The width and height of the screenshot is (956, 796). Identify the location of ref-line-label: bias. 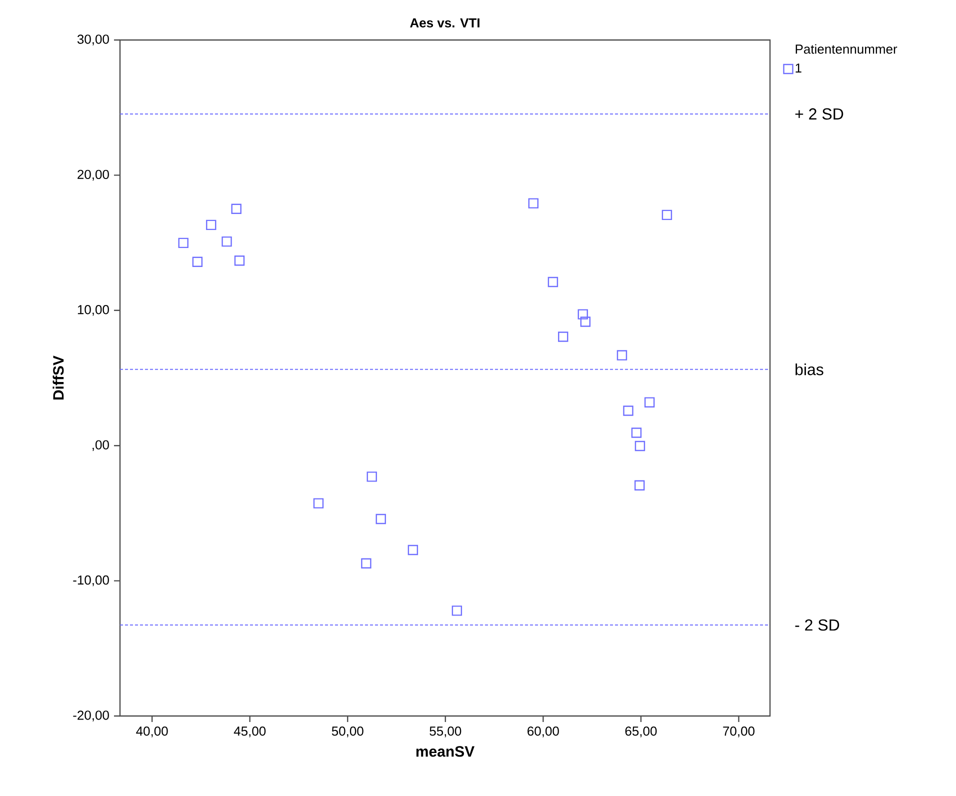
(810, 369).